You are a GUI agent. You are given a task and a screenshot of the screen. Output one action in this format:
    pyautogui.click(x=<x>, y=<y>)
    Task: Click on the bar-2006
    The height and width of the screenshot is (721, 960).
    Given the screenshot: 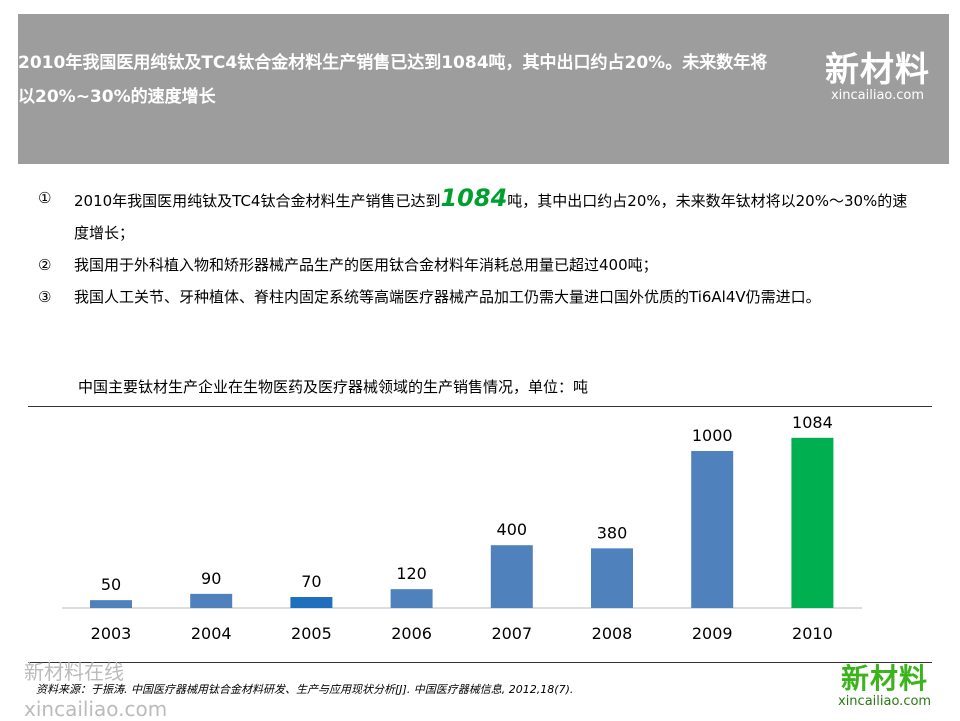 What is the action you would take?
    pyautogui.click(x=411, y=598)
    